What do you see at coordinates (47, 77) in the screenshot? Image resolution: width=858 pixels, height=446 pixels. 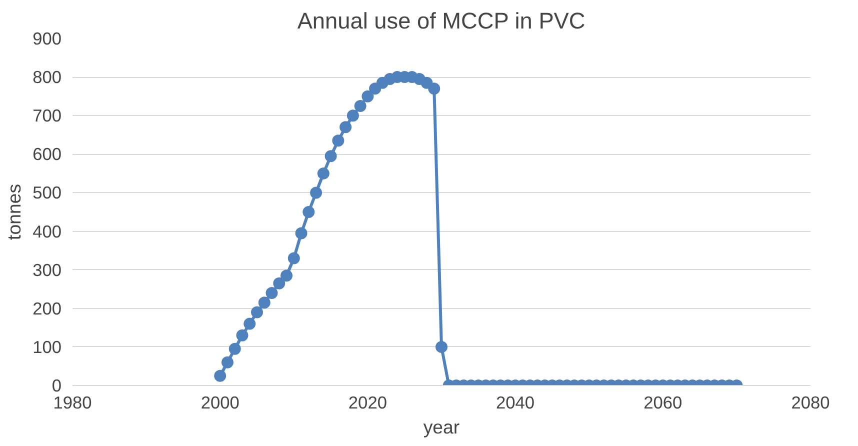 I see `y-tick-label: 800` at bounding box center [47, 77].